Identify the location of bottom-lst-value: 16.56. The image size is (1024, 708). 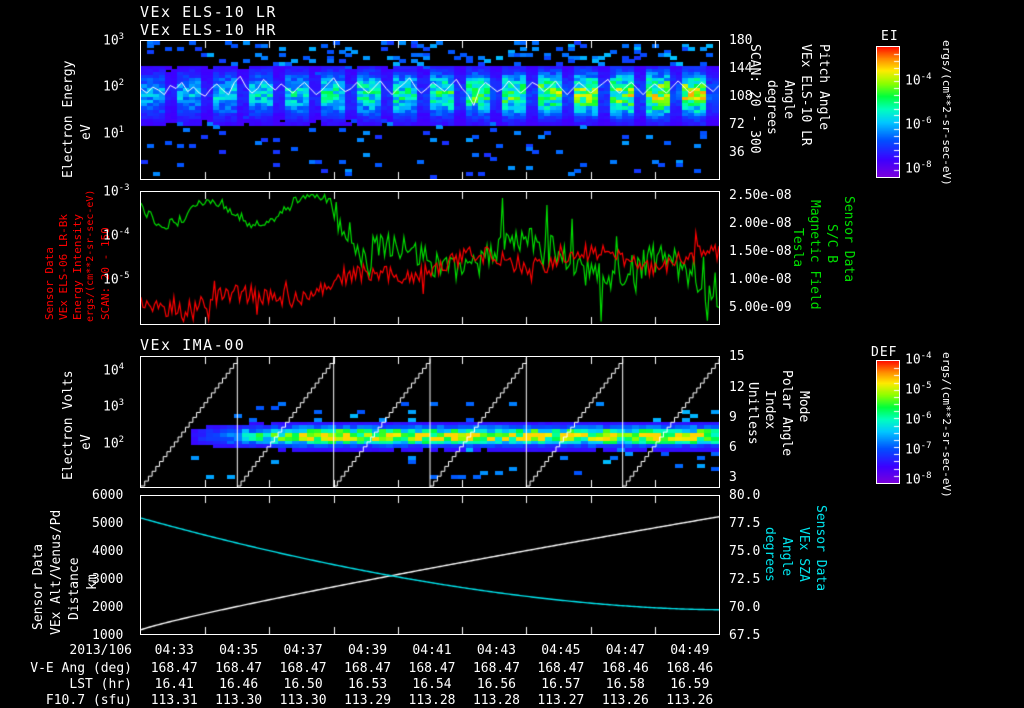
(496, 684).